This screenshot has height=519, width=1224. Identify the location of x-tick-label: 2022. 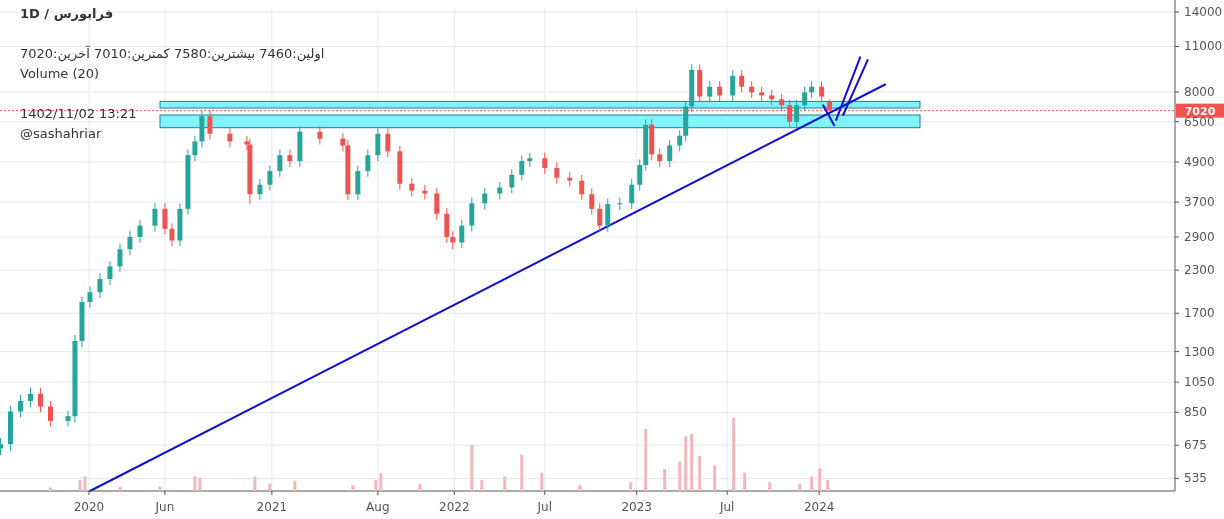
(454, 507).